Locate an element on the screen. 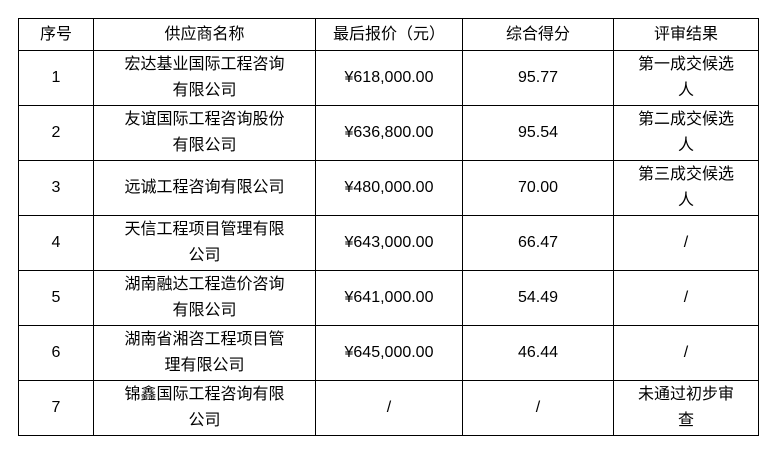 This screenshot has width=773, height=467. cell-price: / is located at coordinates (389, 408).